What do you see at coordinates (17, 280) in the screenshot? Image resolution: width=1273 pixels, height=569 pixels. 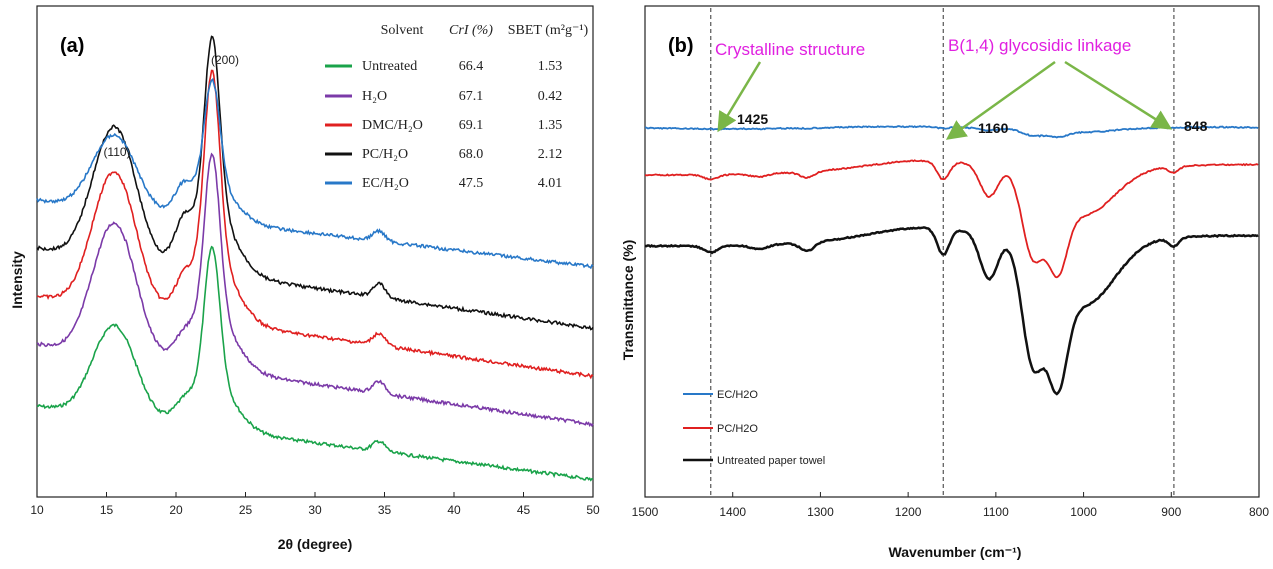 I see `panel-a-ylabel: Intensity` at bounding box center [17, 280].